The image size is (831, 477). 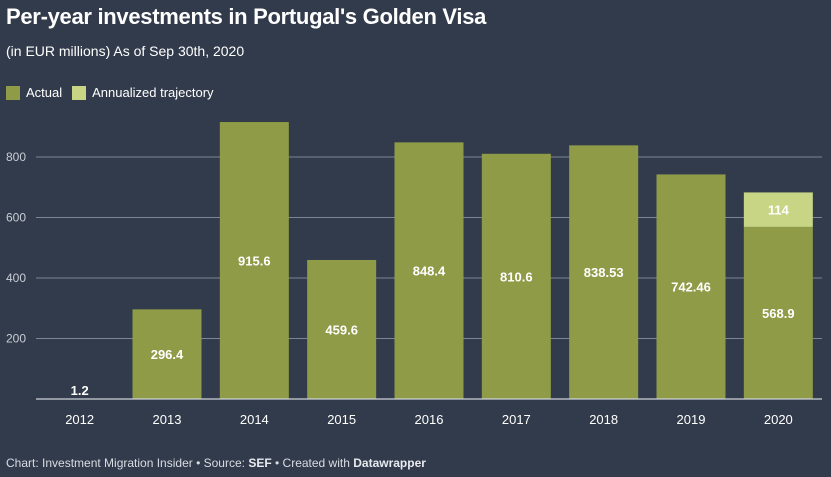 I want to click on bar-label-2019-actual: 742.46, so click(x=691, y=287).